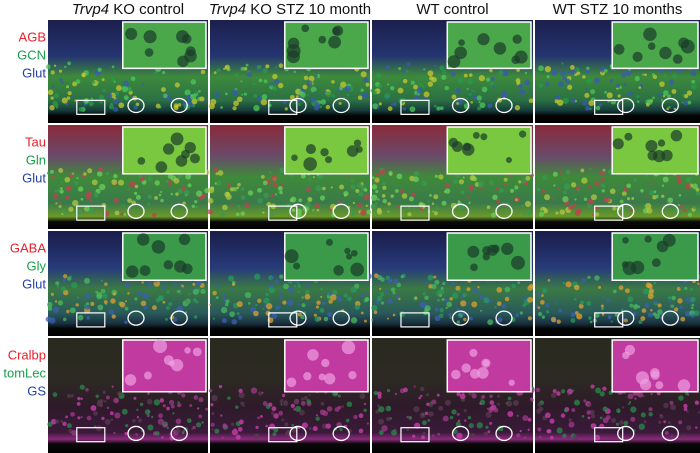  Describe the element at coordinates (310, 9) in the screenshot. I see `header-text: KO STZ 10 month` at that location.